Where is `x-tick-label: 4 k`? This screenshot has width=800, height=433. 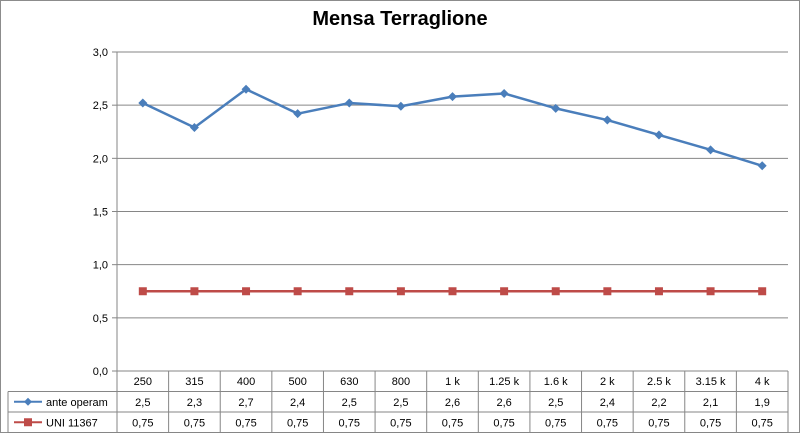 x-tick-label: 4 k is located at coordinates (762, 382).